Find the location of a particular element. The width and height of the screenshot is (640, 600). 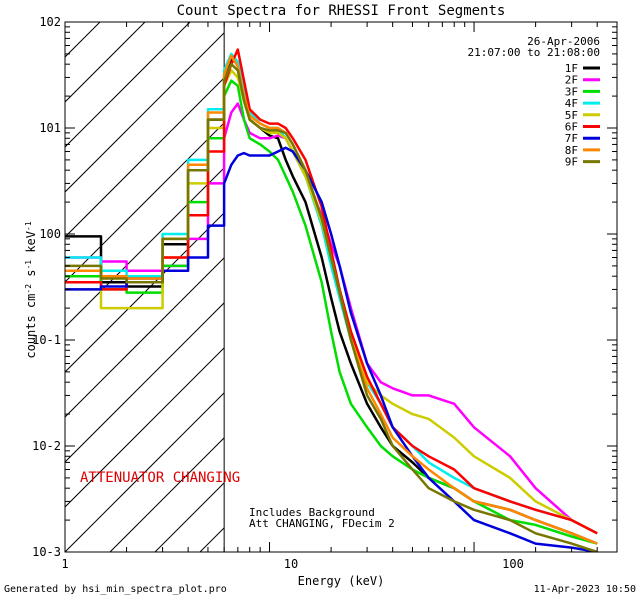

attenuator-state-annotation: Att CHANGING, FDecim 2 is located at coordinates (322, 523).